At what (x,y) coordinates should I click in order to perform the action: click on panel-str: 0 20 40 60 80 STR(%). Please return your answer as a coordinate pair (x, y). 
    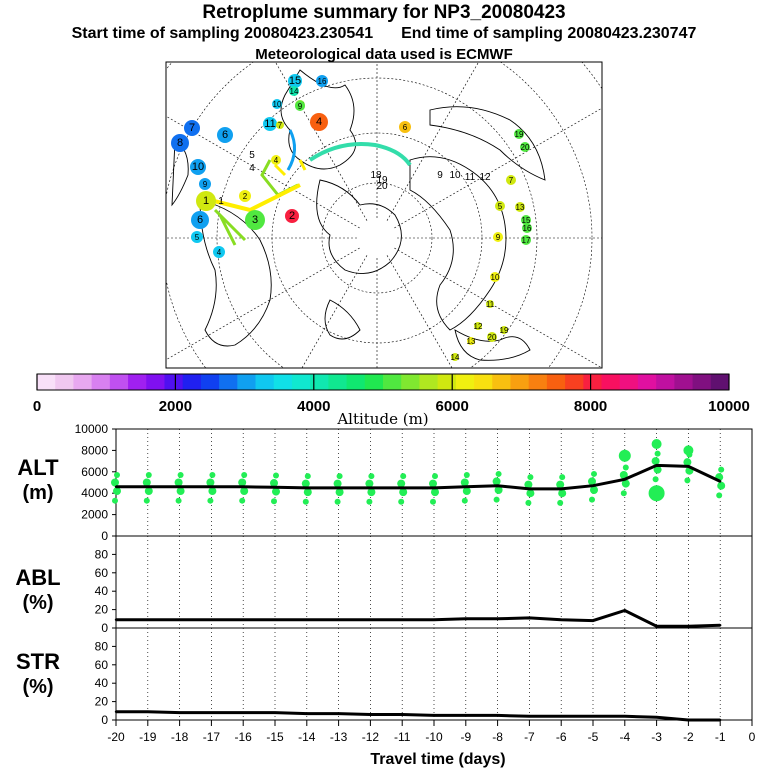
    Looking at the image, I should click on (384, 677).